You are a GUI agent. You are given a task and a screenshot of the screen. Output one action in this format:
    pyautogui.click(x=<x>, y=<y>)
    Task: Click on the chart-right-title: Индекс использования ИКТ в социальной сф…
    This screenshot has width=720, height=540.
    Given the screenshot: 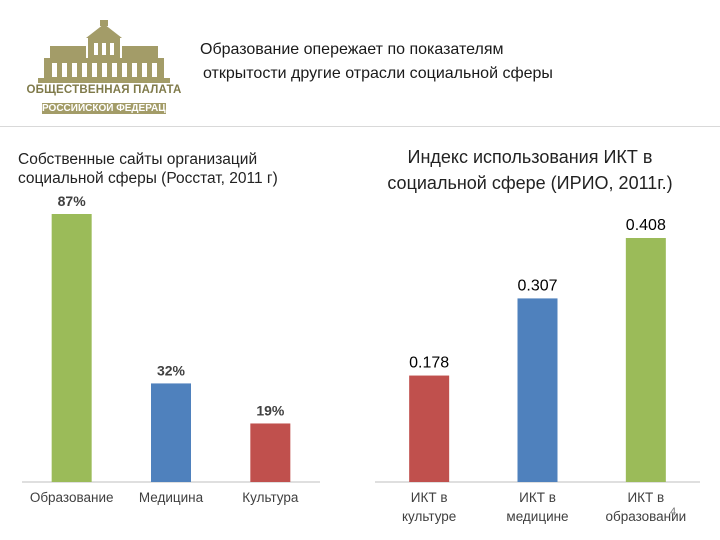 What is the action you would take?
    pyautogui.click(x=530, y=170)
    